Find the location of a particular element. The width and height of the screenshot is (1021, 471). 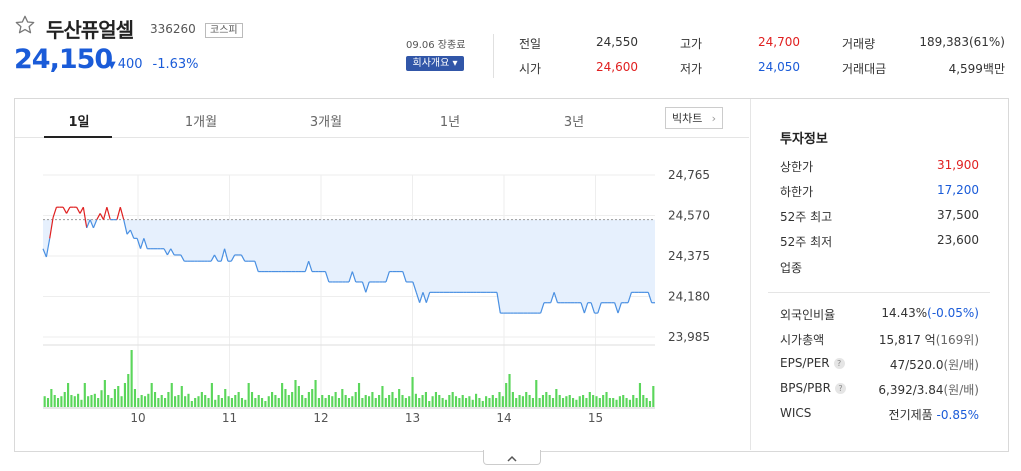

tab-3year: 3년 is located at coordinates (574, 122).